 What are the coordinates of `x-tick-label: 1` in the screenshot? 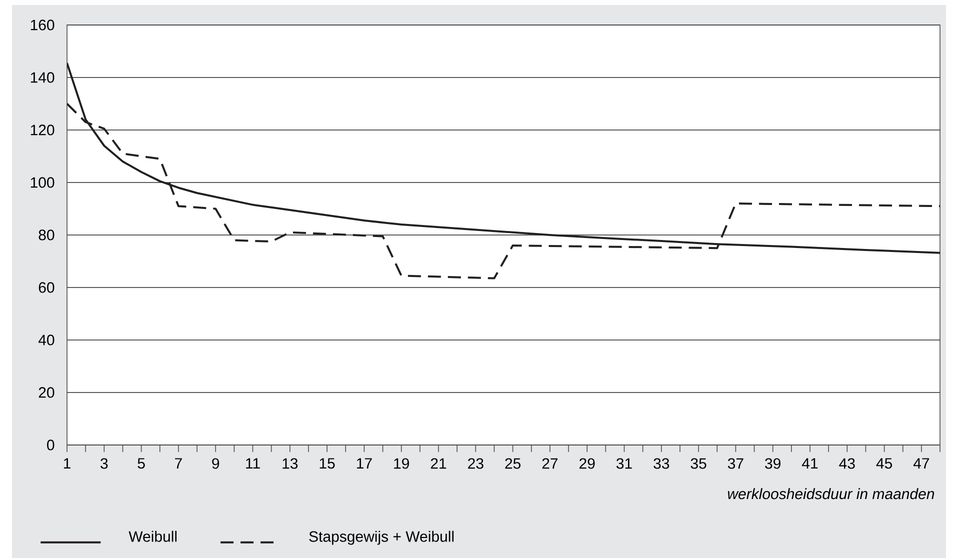 It's located at (67, 463).